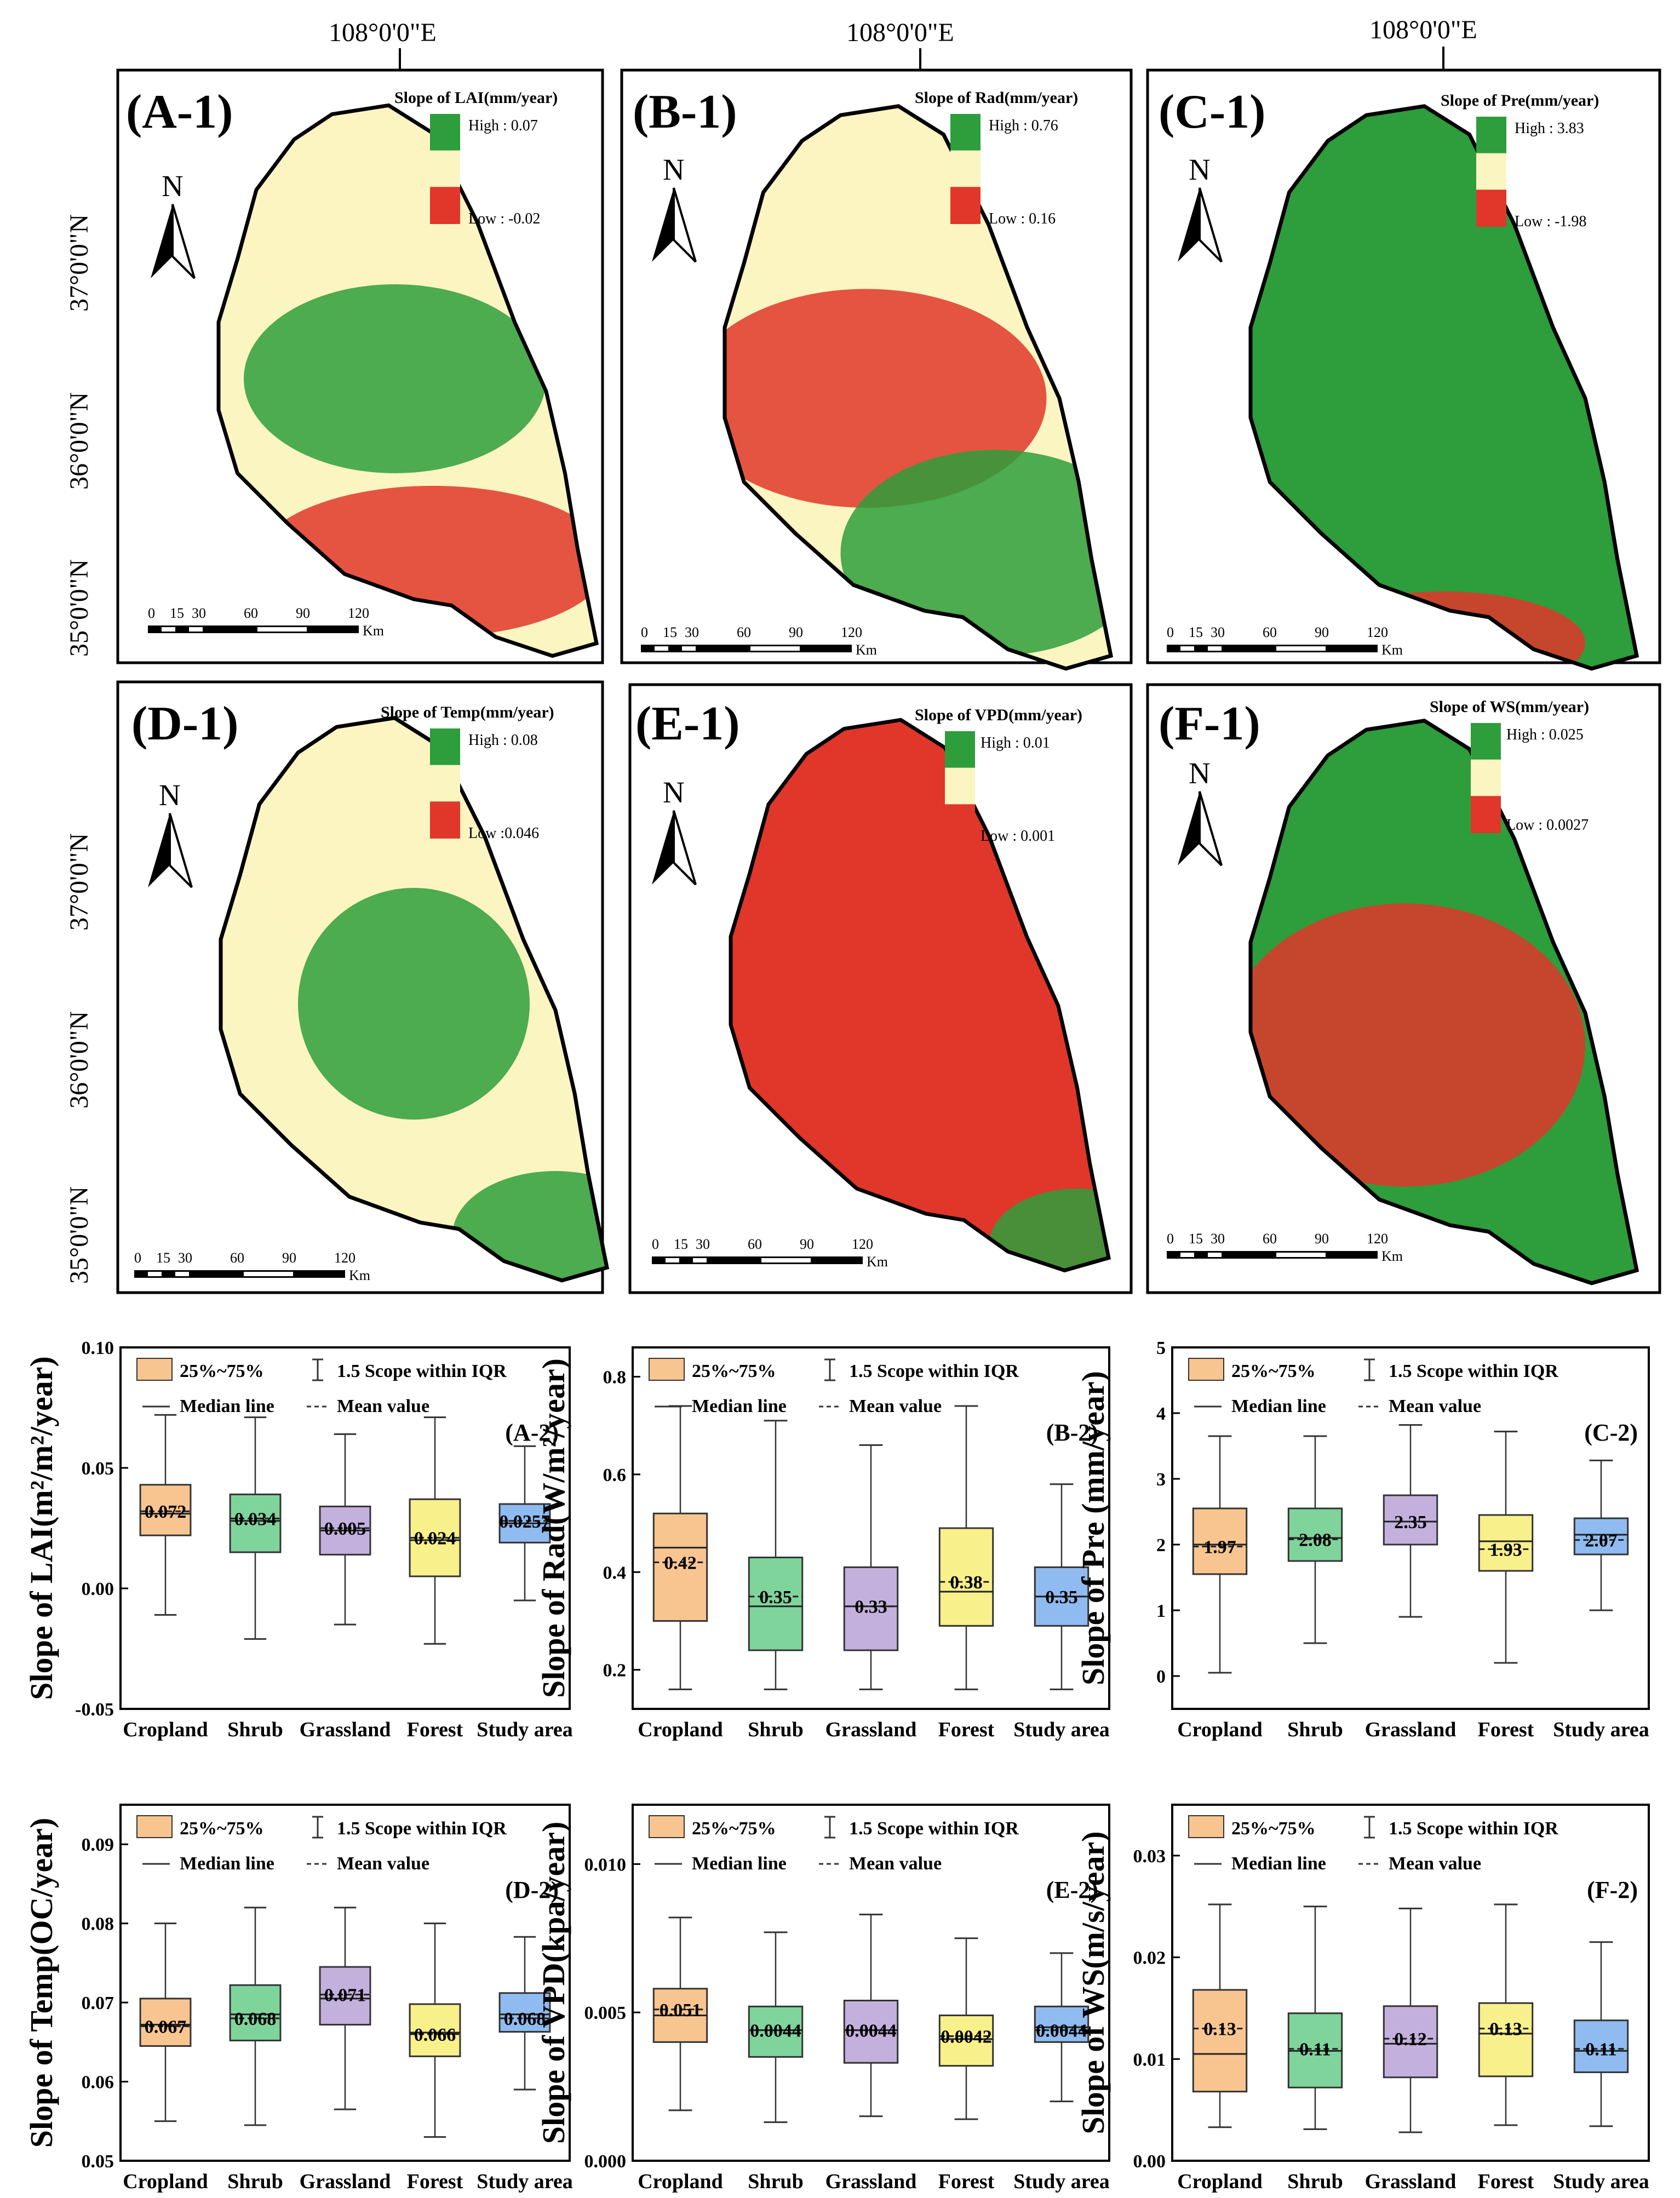  What do you see at coordinates (435, 1539) in the screenshot?
I see `mean-value-label: 0.024` at bounding box center [435, 1539].